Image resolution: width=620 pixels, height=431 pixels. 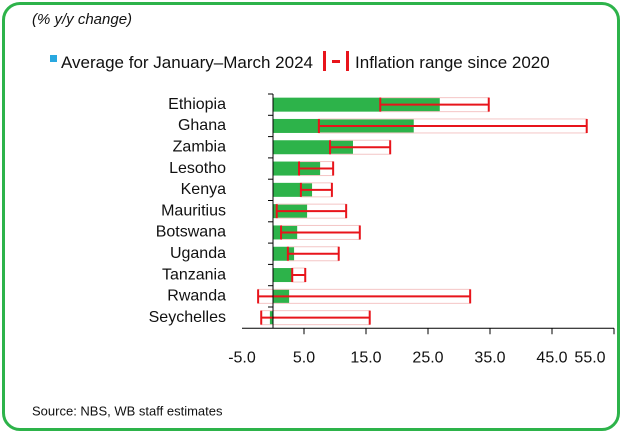 What do you see at coordinates (82, 19) in the screenshot?
I see `subtitle: (% y/y change)` at bounding box center [82, 19].